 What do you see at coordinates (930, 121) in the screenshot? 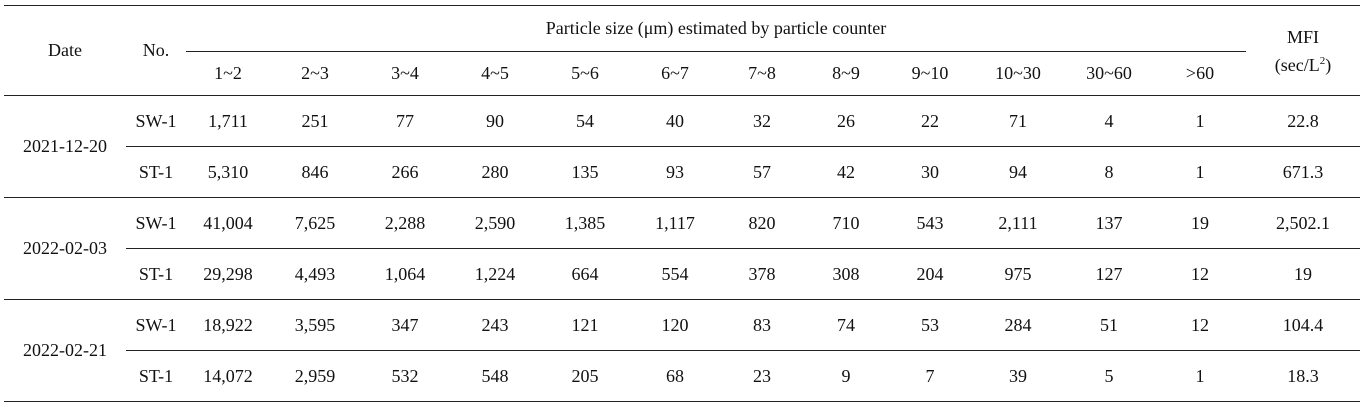
I see `particle-count-cell: 22` at bounding box center [930, 121].